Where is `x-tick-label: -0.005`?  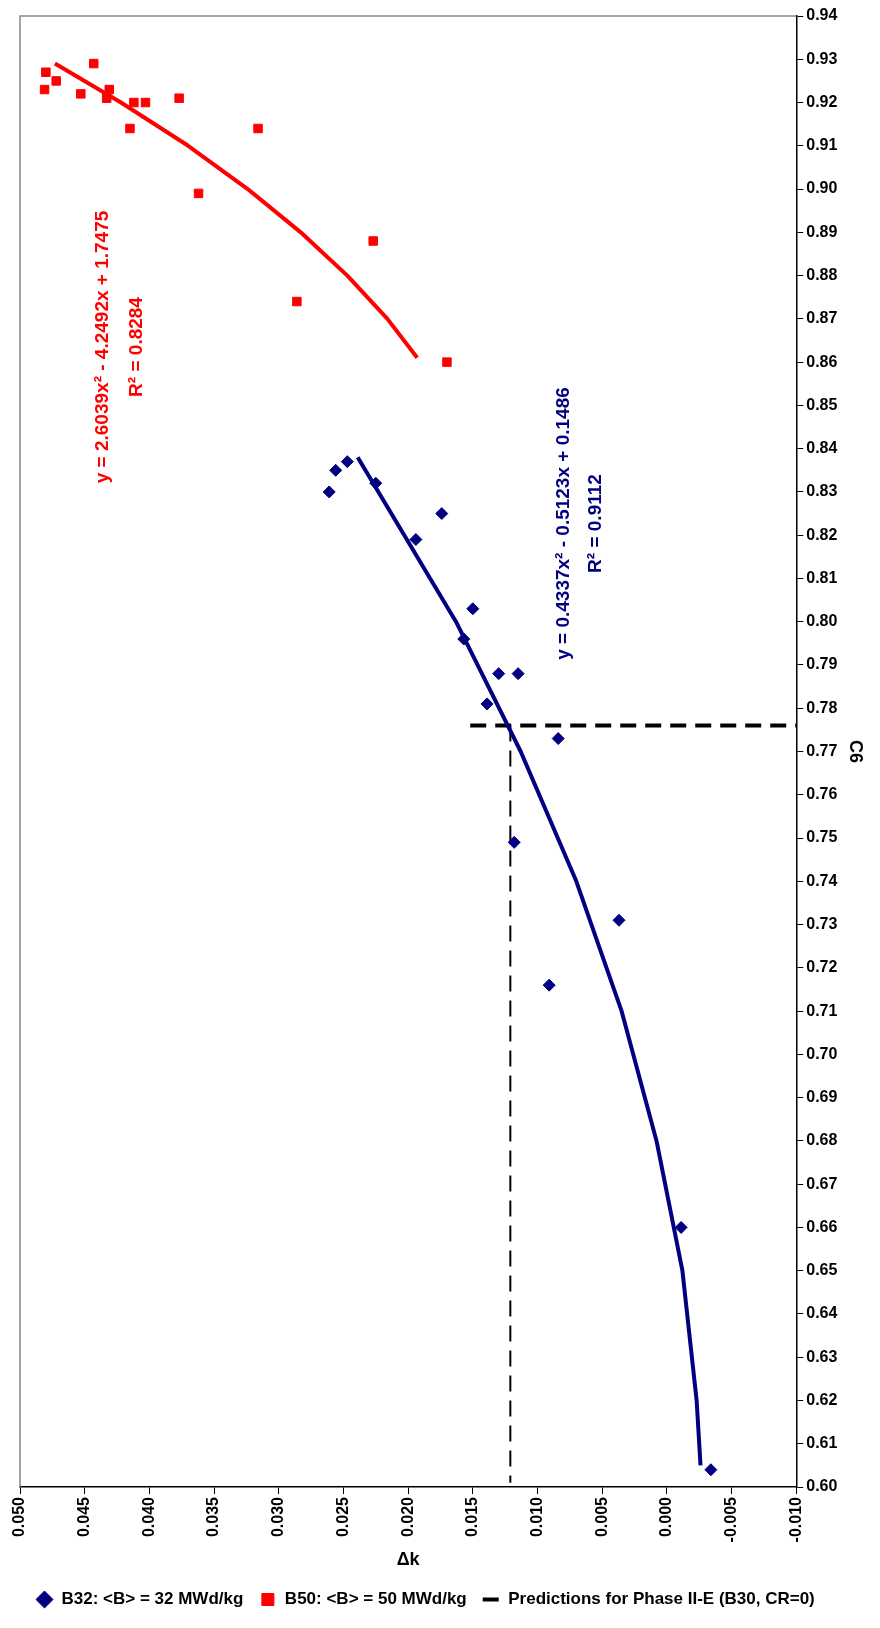
x-tick-label: -0.005 is located at coordinates (730, 1519).